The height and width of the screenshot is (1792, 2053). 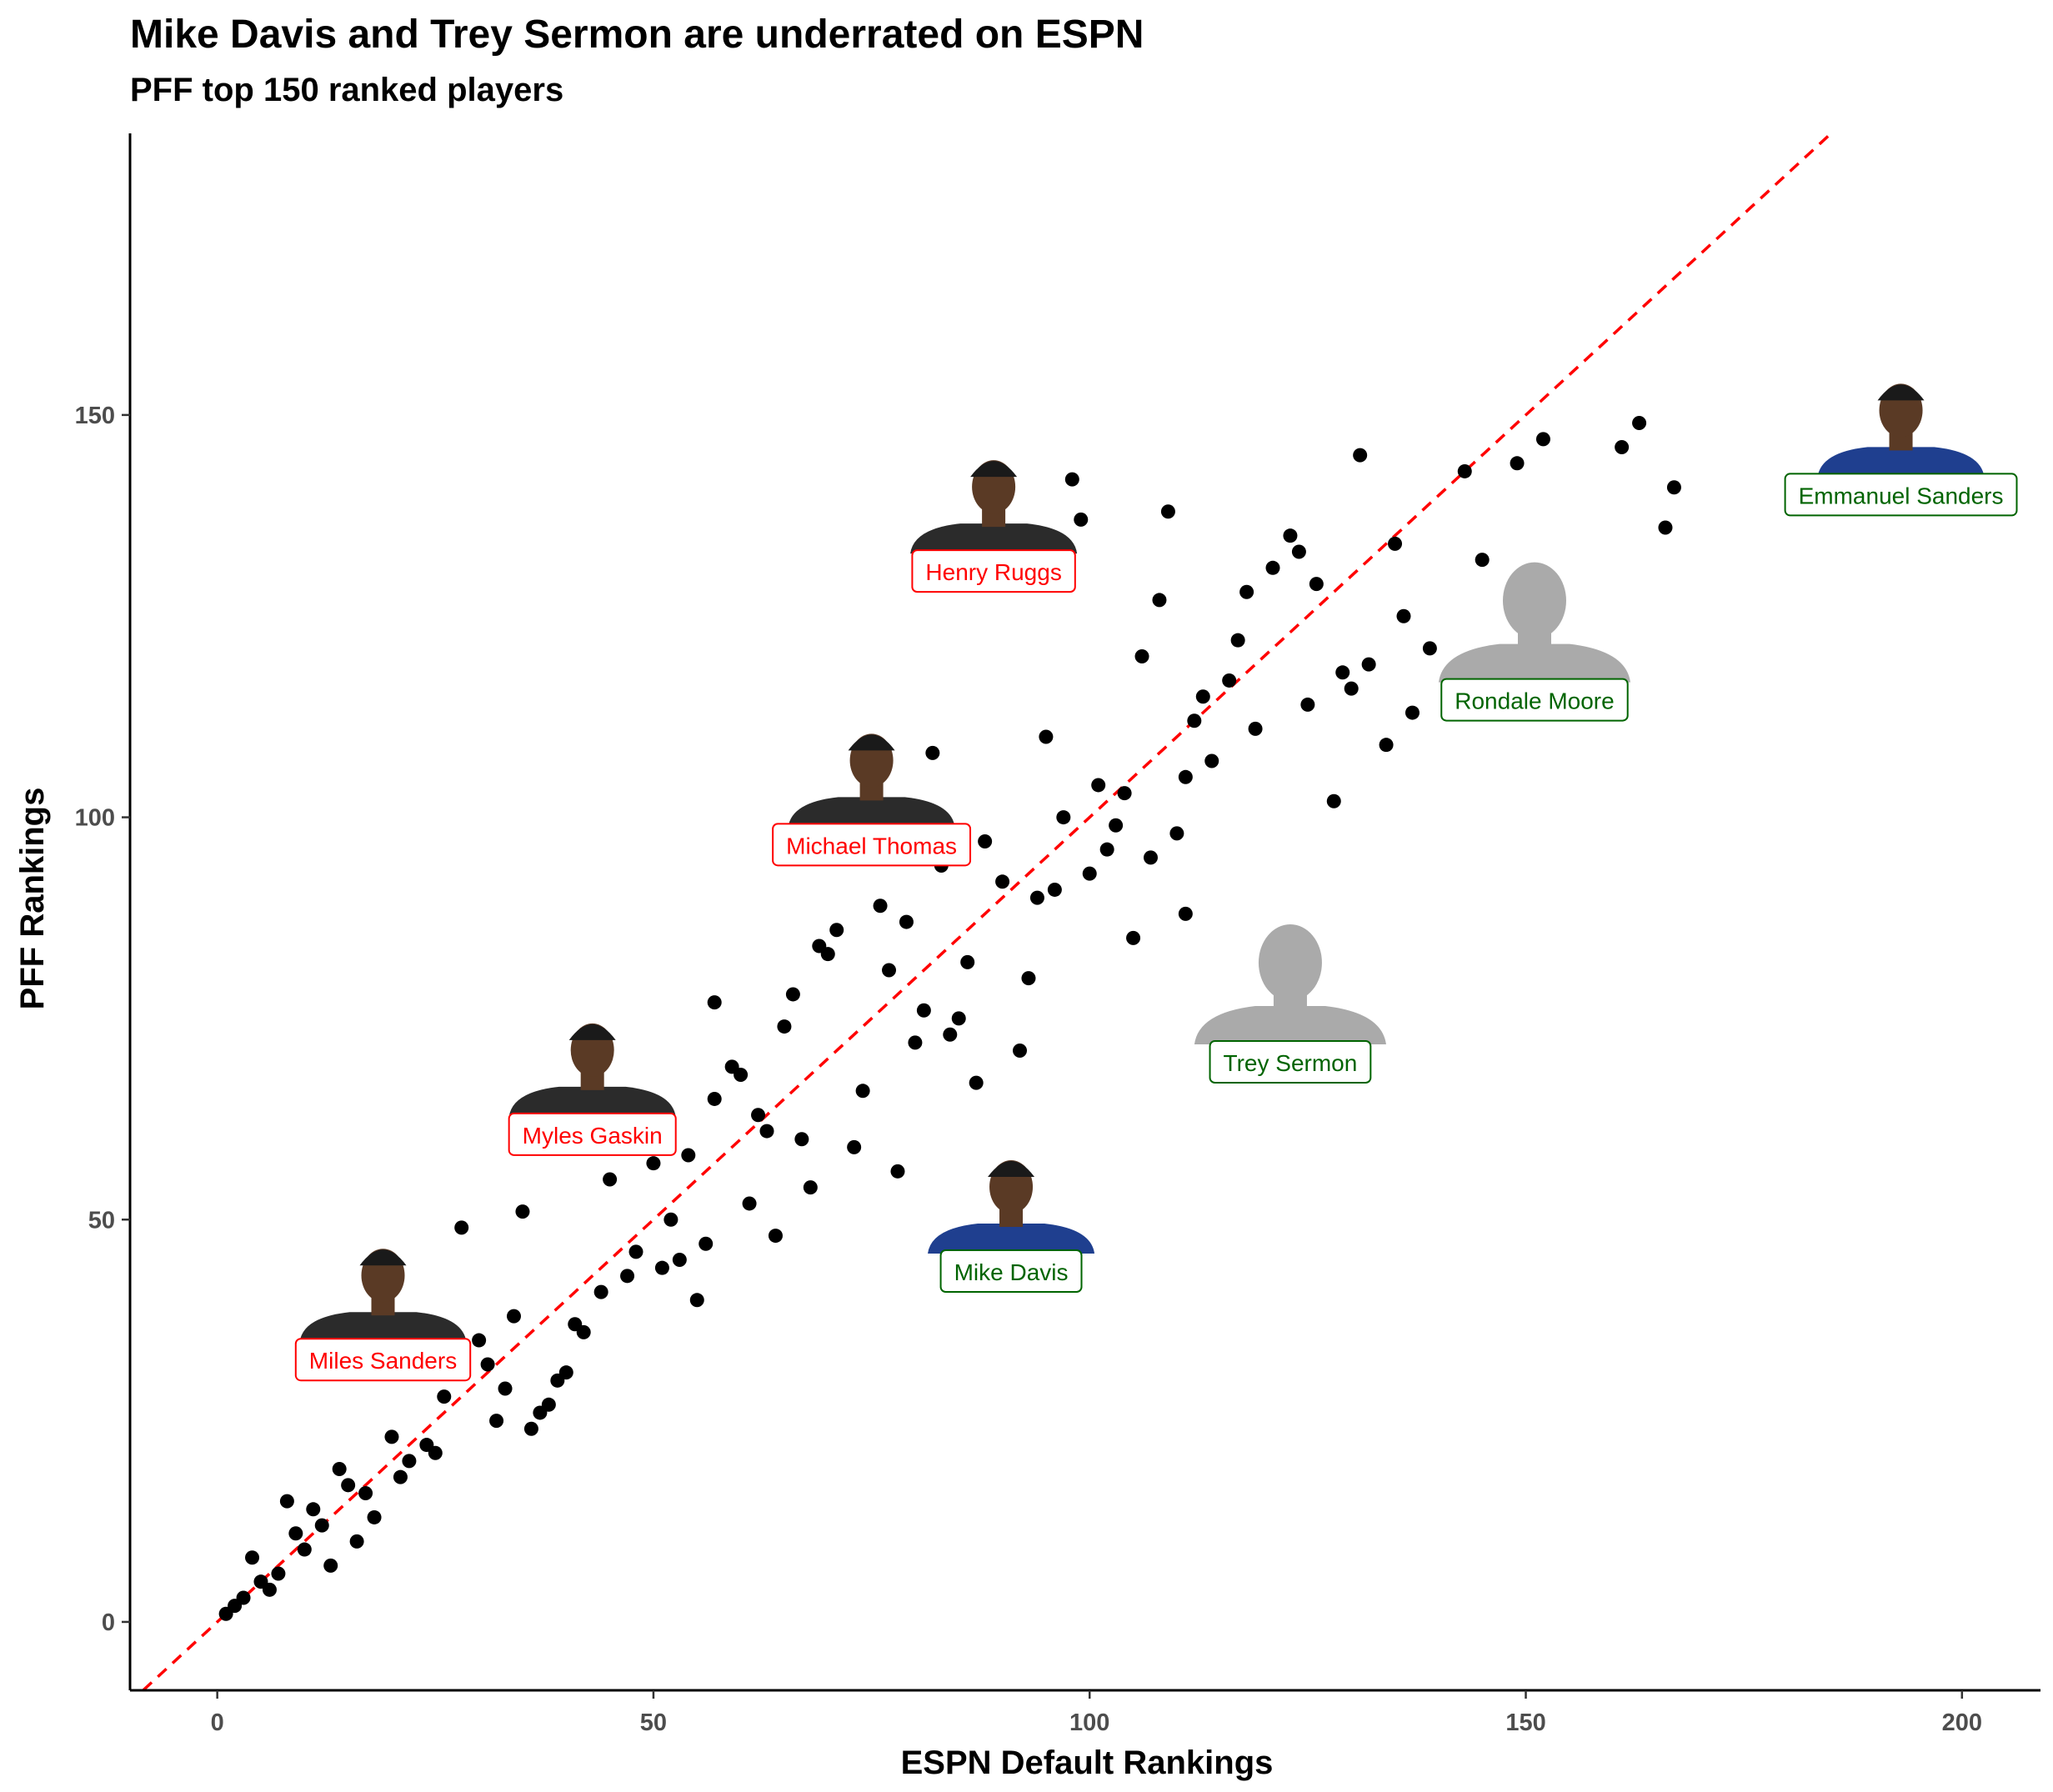 I want to click on y-tick-label: 150, so click(x=95, y=416).